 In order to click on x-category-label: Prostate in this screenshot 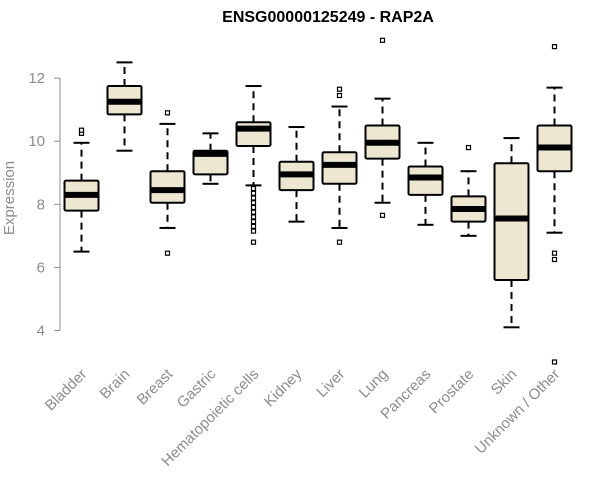, I will do `click(452, 392)`.